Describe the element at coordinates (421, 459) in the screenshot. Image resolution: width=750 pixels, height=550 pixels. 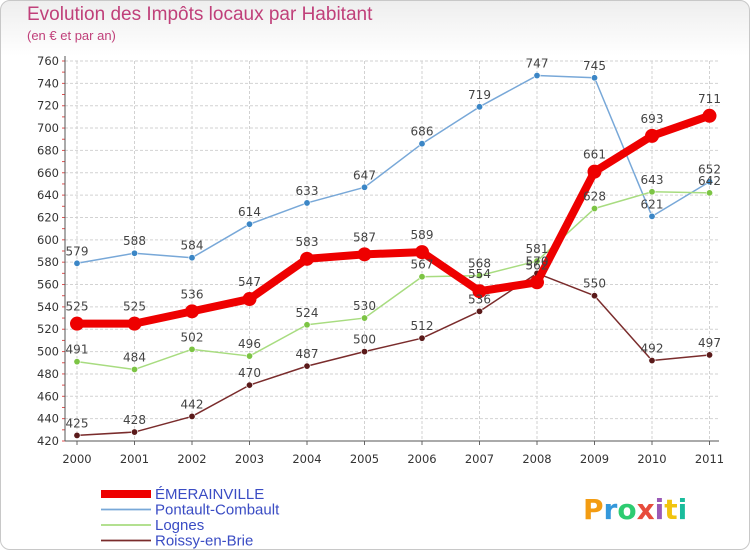
I see `x-tick-label: 2006` at that location.